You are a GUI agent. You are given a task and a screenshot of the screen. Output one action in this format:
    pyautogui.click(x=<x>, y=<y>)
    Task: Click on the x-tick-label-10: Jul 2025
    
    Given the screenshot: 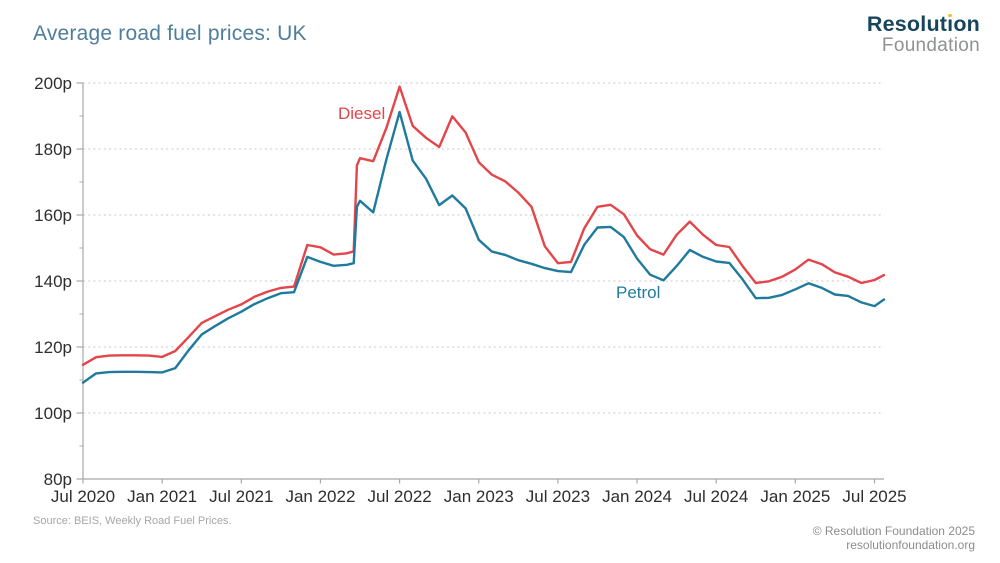 What is the action you would take?
    pyautogui.click(x=874, y=496)
    